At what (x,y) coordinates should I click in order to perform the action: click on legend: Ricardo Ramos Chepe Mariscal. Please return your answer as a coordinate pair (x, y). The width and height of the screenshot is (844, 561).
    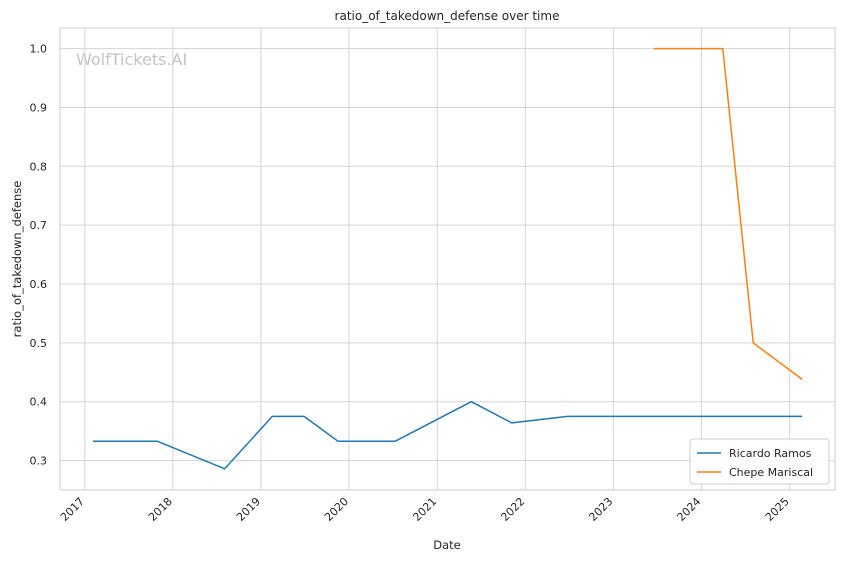
    Looking at the image, I should click on (759, 461).